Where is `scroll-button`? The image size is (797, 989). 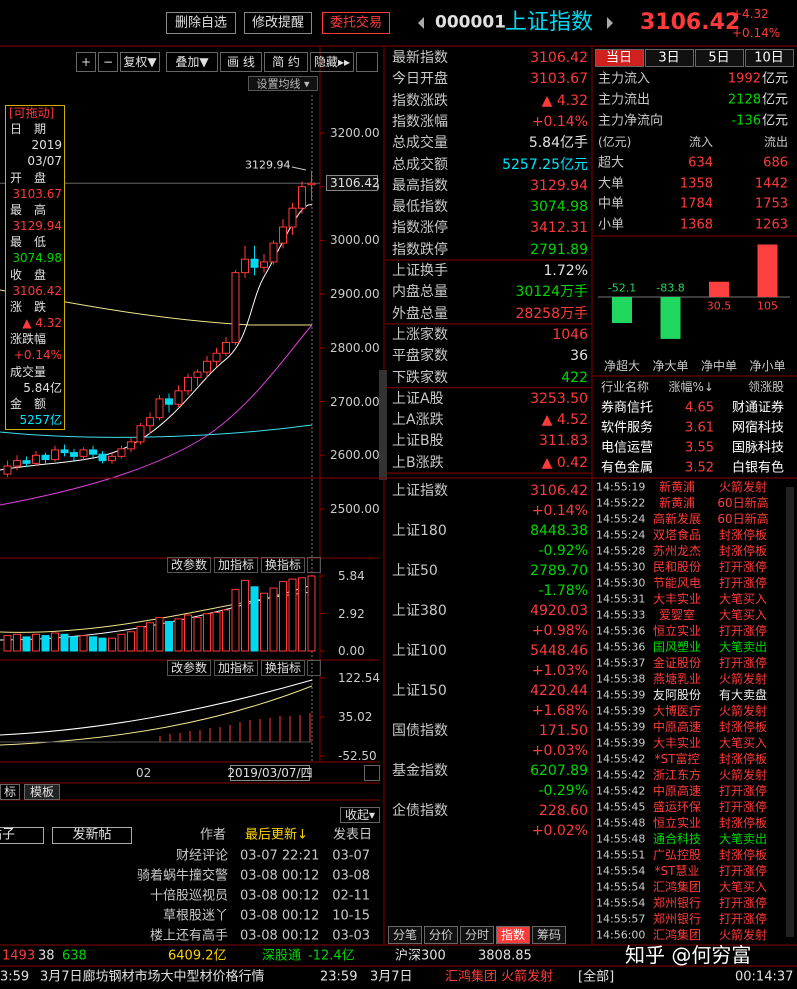
scroll-button is located at coordinates (372, 773).